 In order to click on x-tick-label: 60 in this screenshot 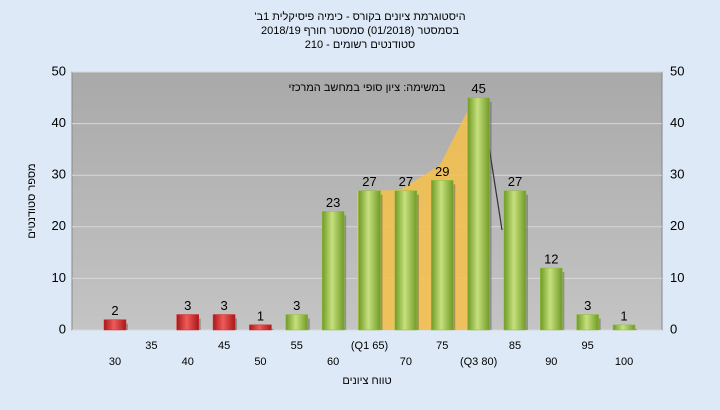, I will do `click(333, 362)`.